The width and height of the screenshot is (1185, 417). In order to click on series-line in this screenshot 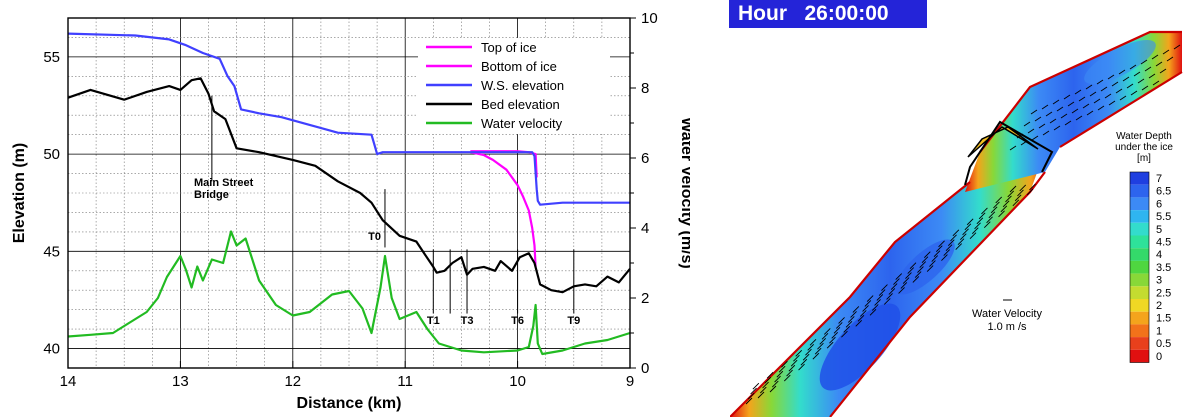, I will do `click(503, 209)`.